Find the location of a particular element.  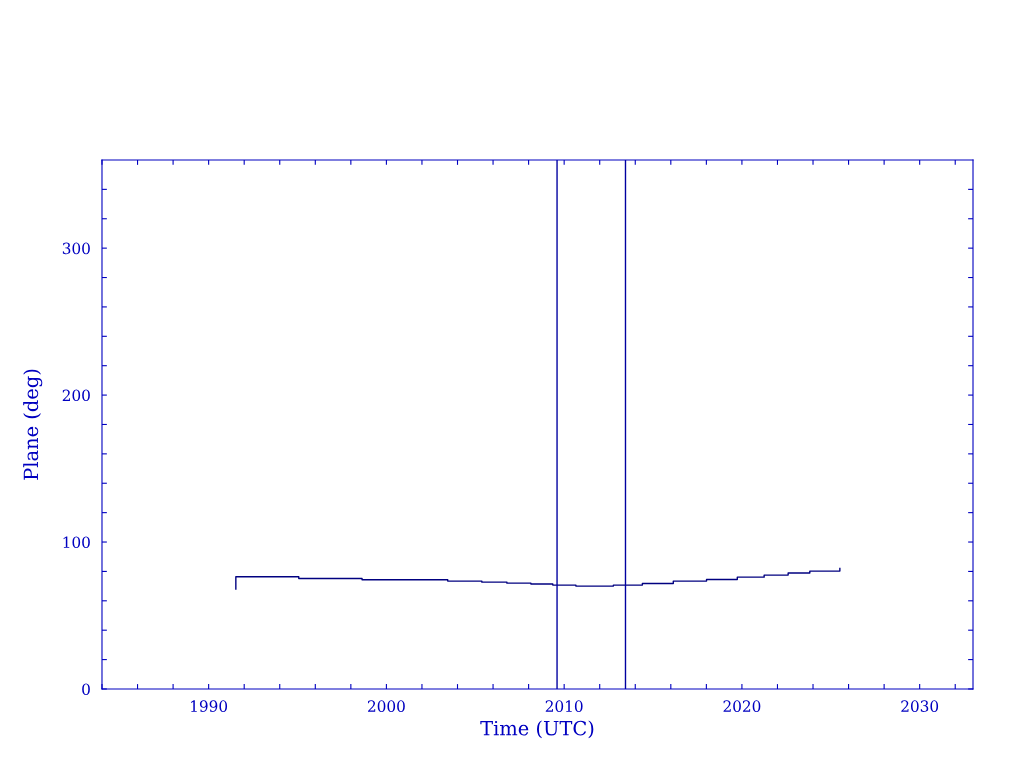

x-tick-label: 1990 is located at coordinates (209, 706).